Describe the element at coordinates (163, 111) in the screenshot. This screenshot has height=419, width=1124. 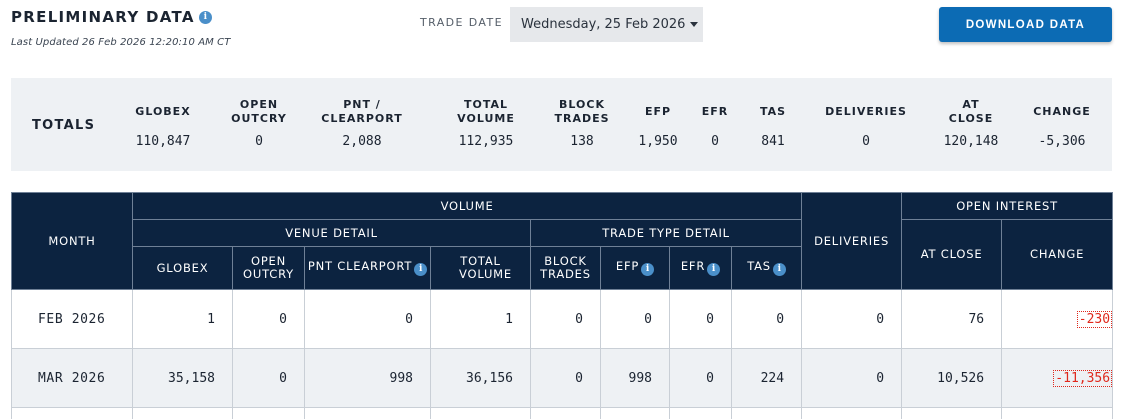
I see `totals-head: GLOBEX` at that location.